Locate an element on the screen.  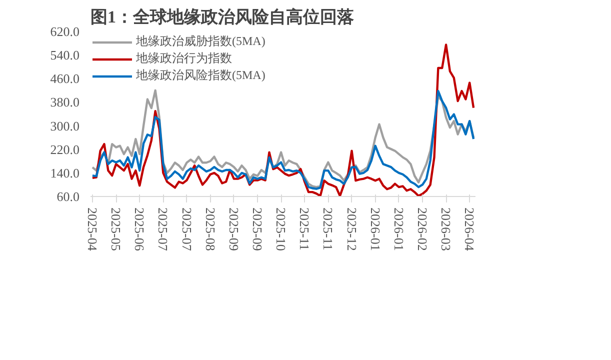
legend-label: 地缘政治威胁指数(5MA) is located at coordinates (201, 41).